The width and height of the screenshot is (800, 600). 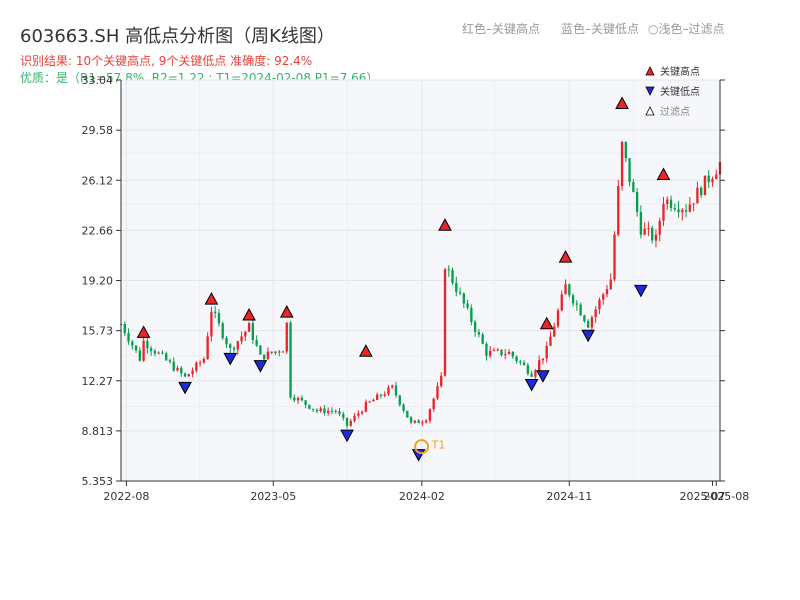 What do you see at coordinates (166, 61) in the screenshot?
I see `result-summary: 识别结果: 10个关键高点, 9个关键低点 准确度: 92.4%` at bounding box center [166, 61].